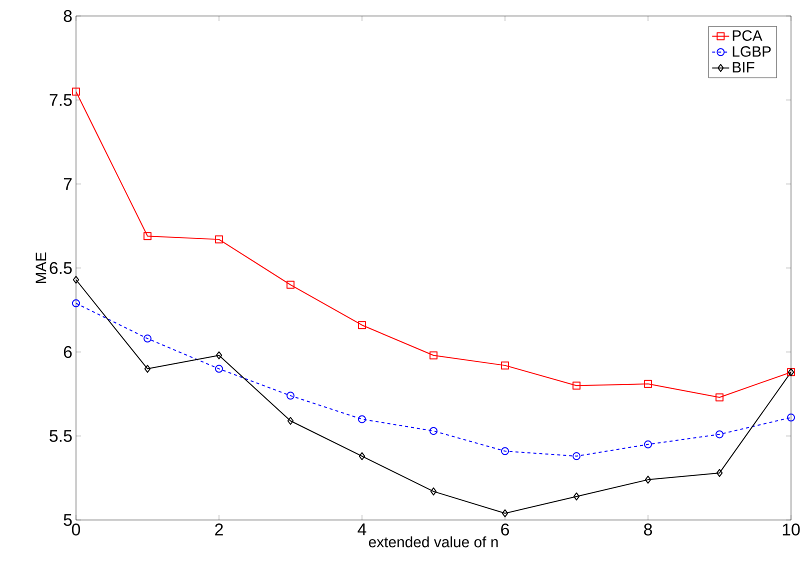 The height and width of the screenshot is (578, 806). Describe the element at coordinates (61, 268) in the screenshot. I see `y-tick-label: 6.5` at that location.